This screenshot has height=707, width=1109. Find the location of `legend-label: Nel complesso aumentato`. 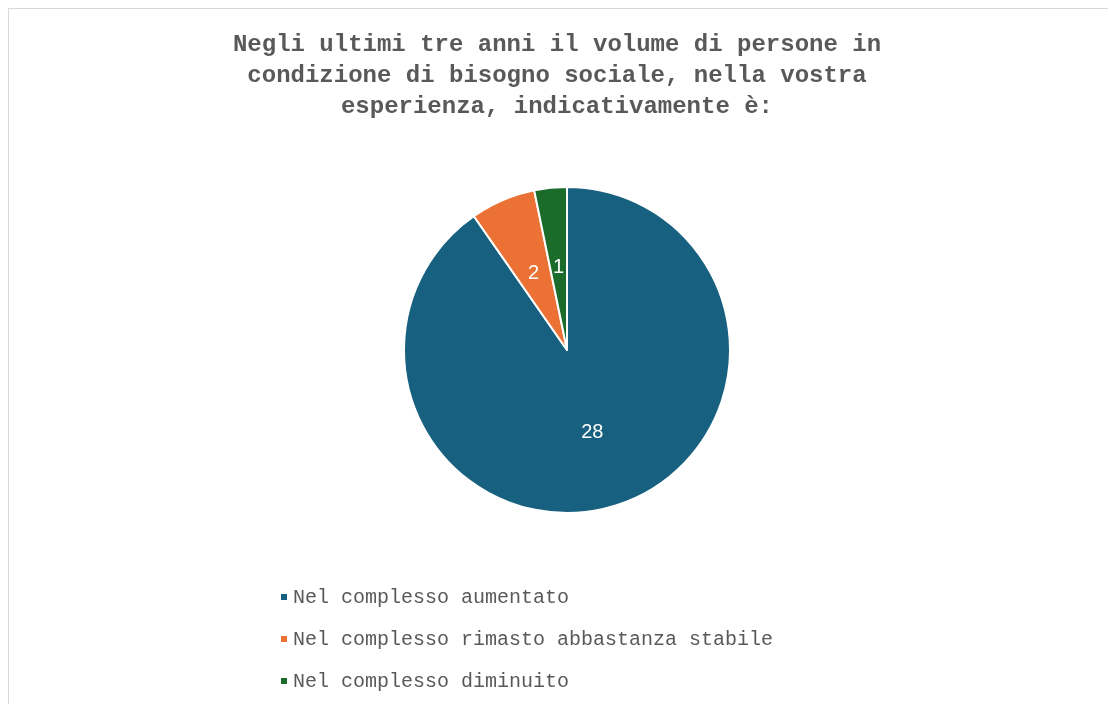

legend-label: Nel complesso aumentato is located at coordinates (431, 597).